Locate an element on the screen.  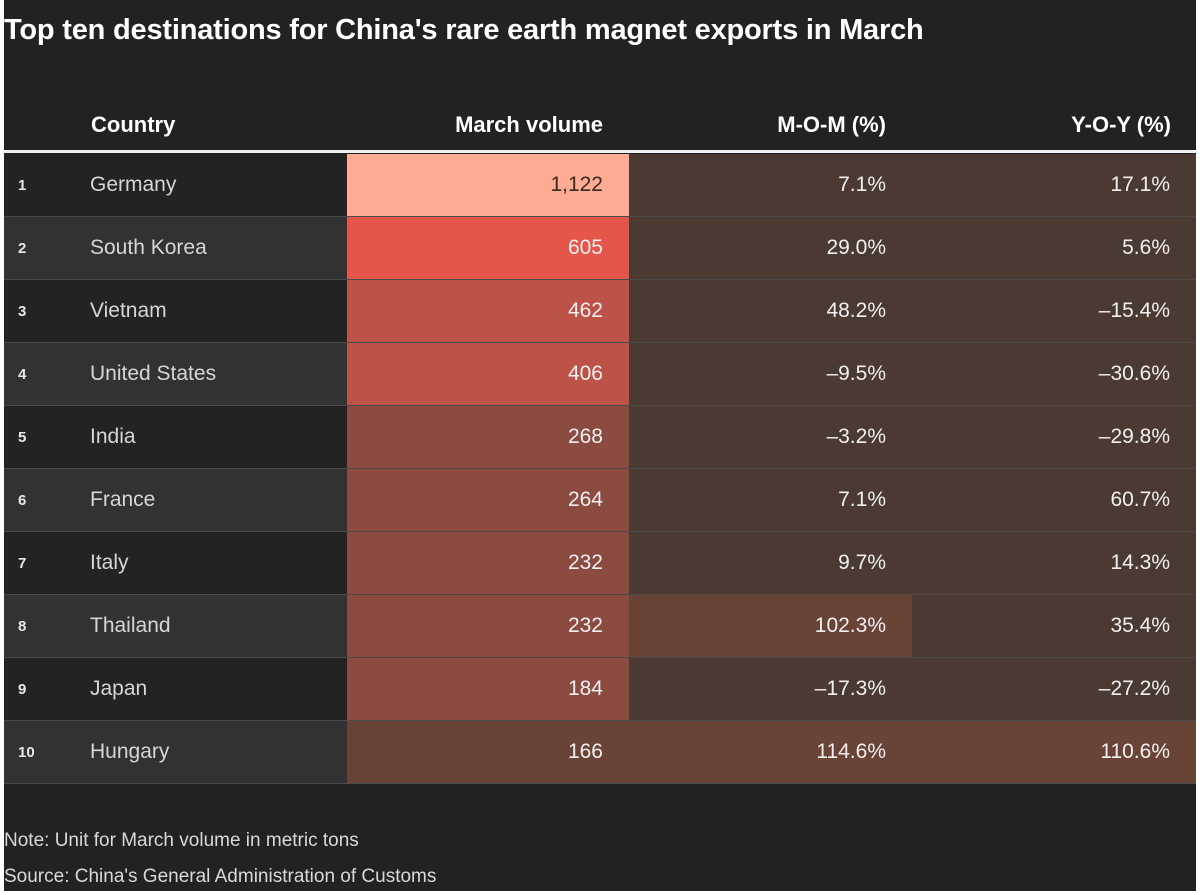
table-row: 4 United States 406 –9.5% –30.6% is located at coordinates (600, 374).